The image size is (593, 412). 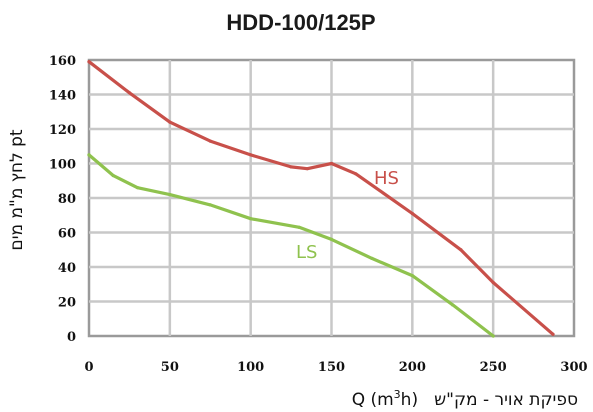 I want to click on y-tick-label-0: 0, so click(x=71, y=337).